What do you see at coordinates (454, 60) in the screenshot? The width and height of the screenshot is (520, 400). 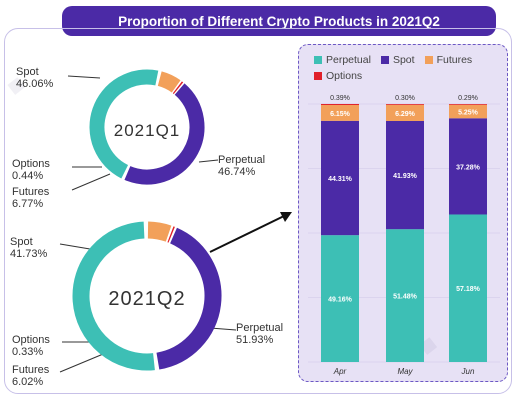 I see `legend-label: Futures` at bounding box center [454, 60].